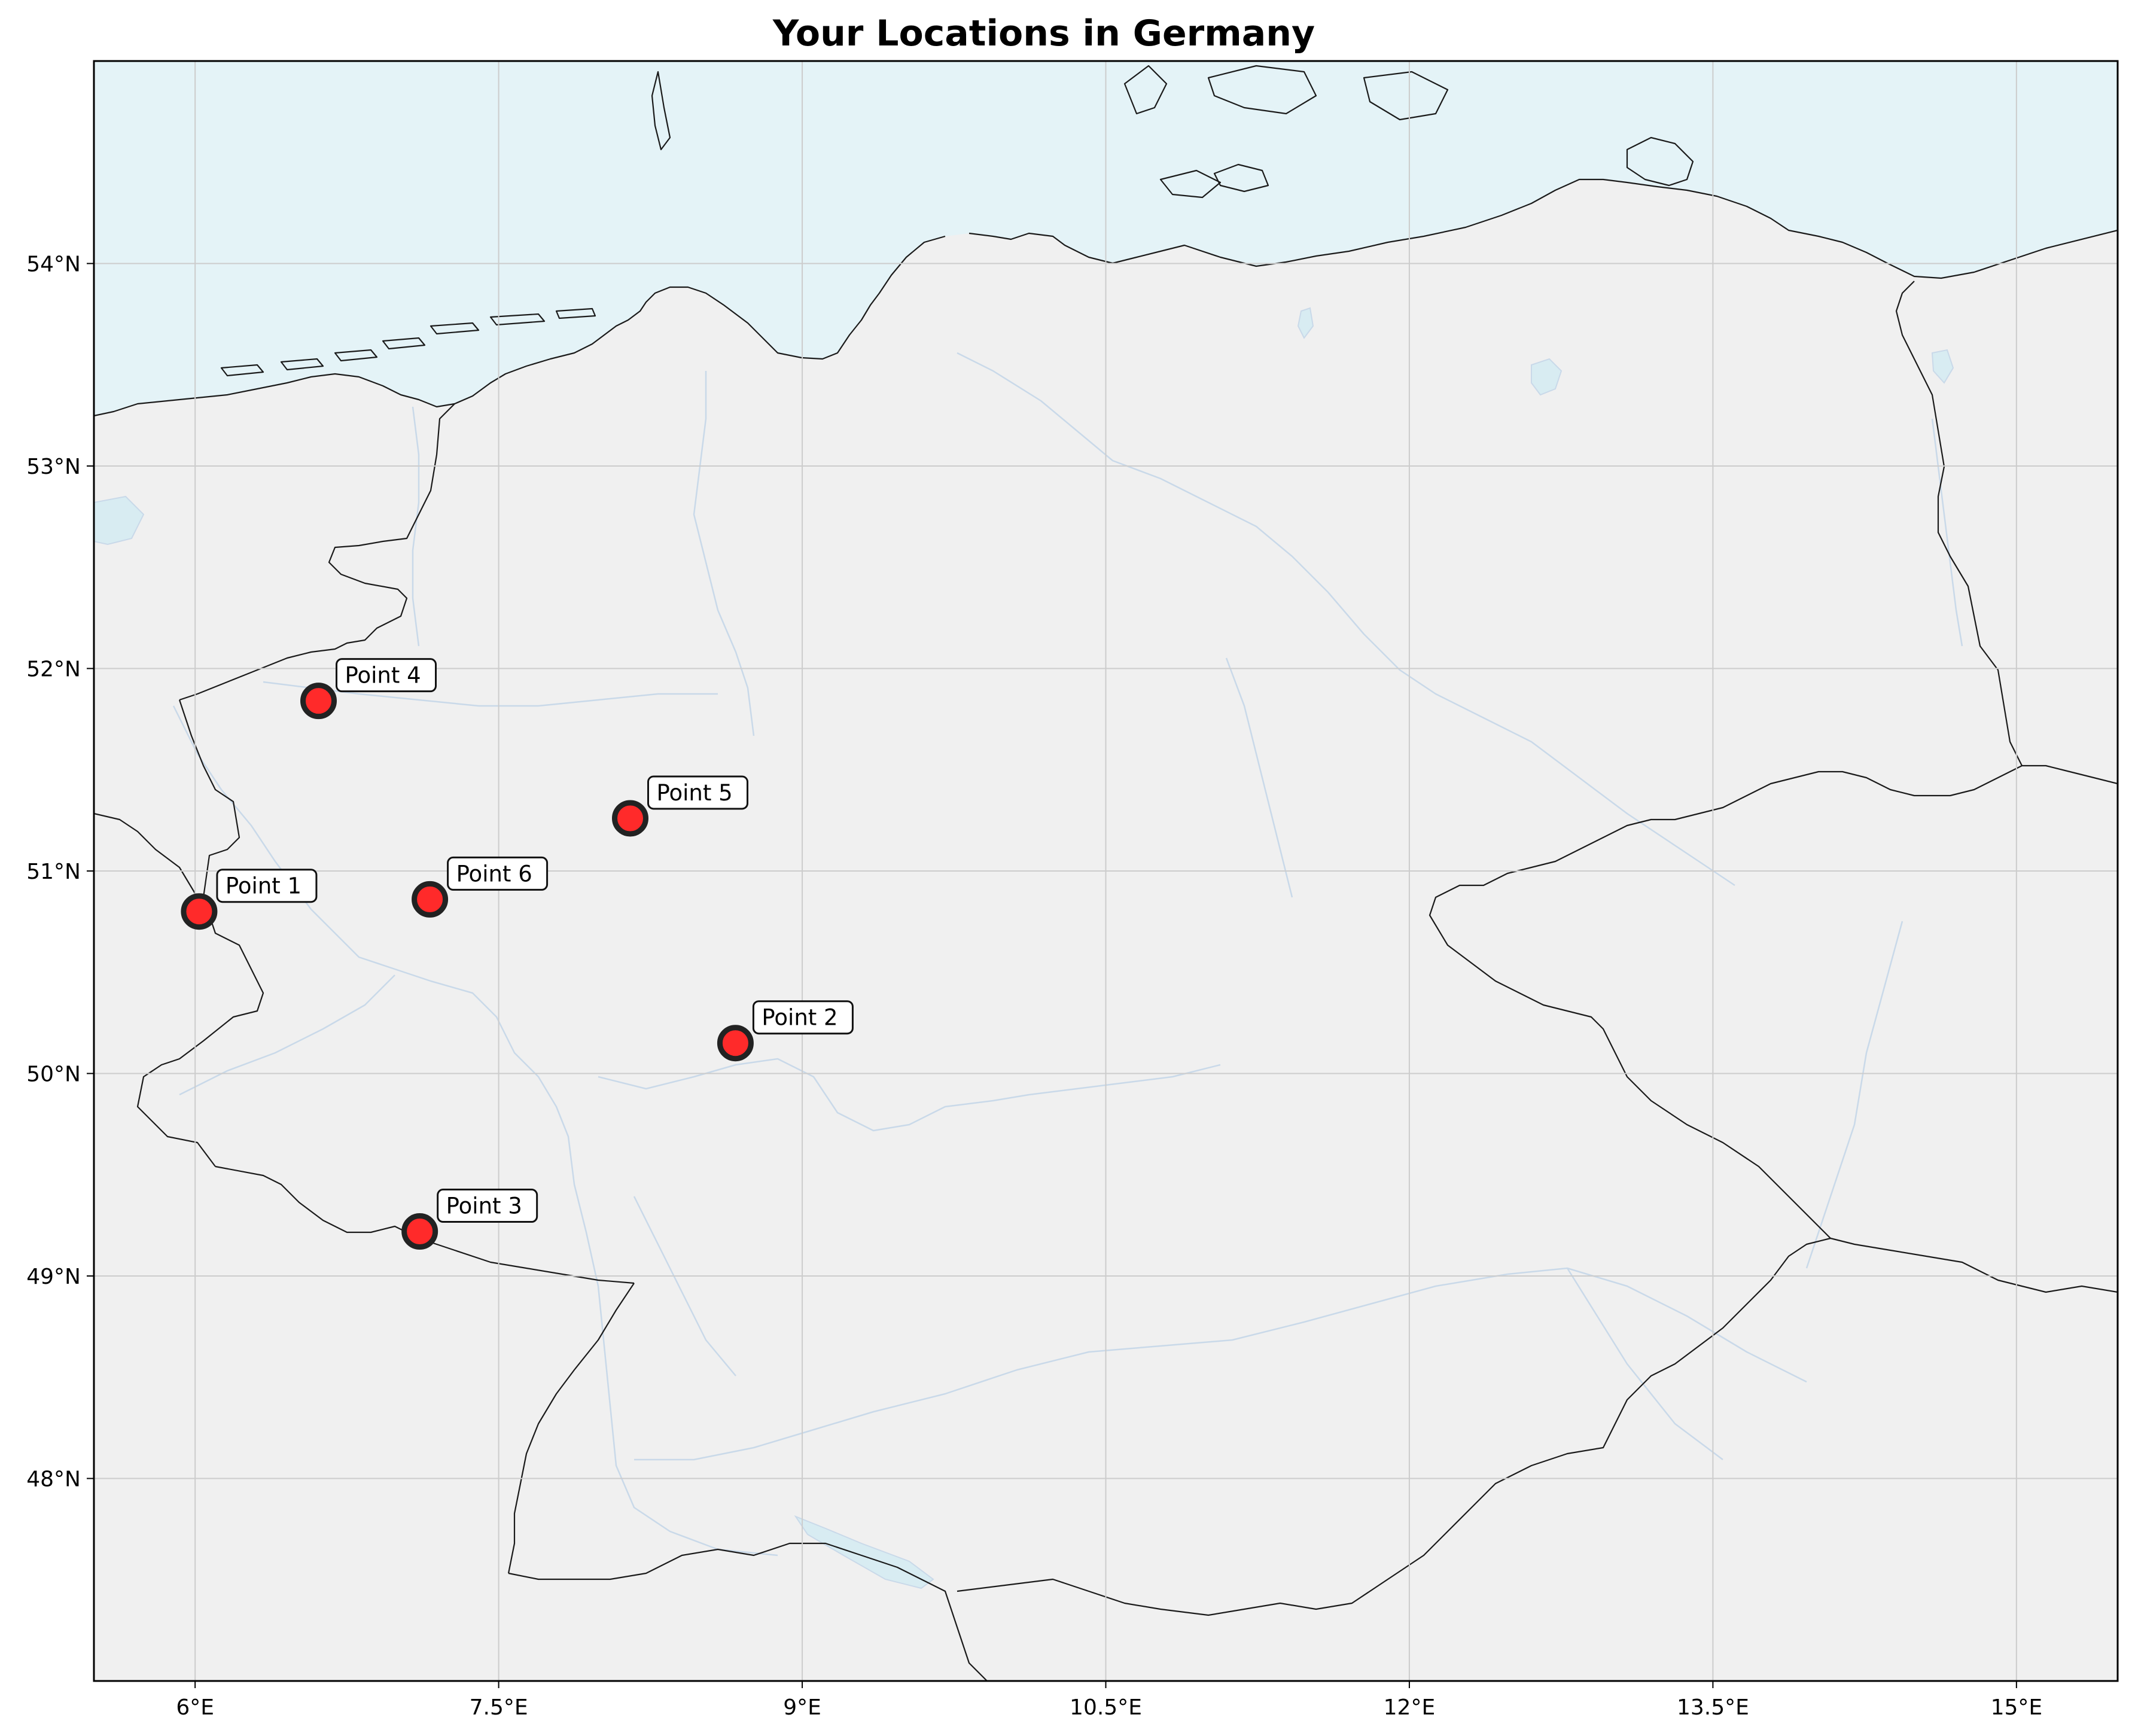 The height and width of the screenshot is (1736, 2135). I want to click on river-saale, so click(1259, 777).